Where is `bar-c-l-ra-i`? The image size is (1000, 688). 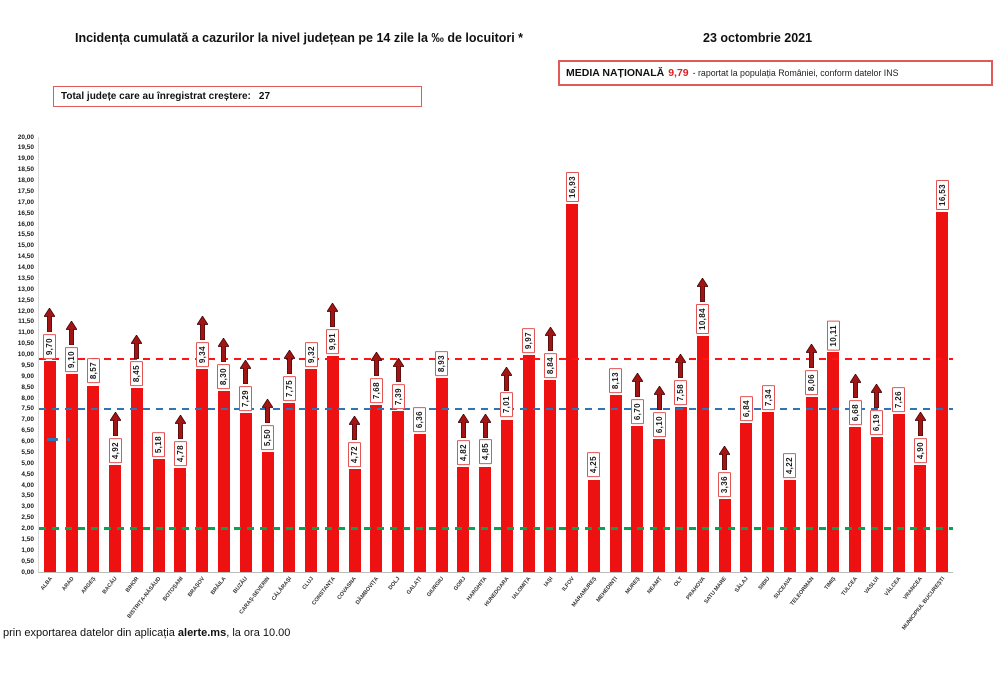
bar-c-l-ra-i is located at coordinates (289, 487).